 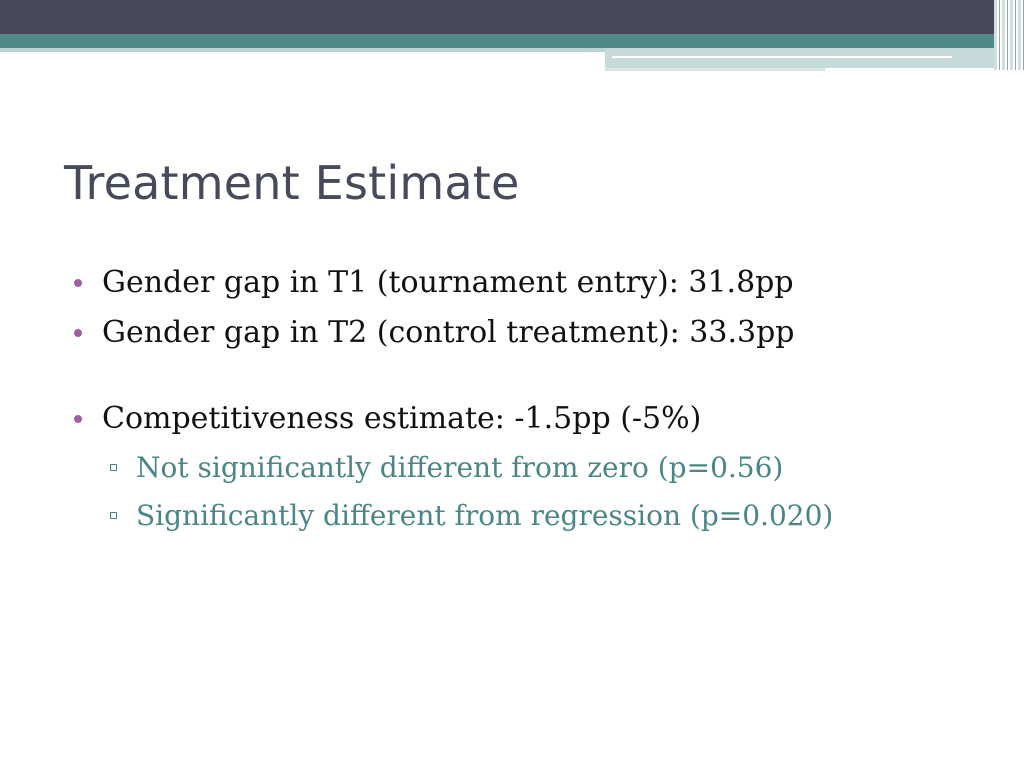 What do you see at coordinates (512, 41) in the screenshot?
I see `header-teal-band` at bounding box center [512, 41].